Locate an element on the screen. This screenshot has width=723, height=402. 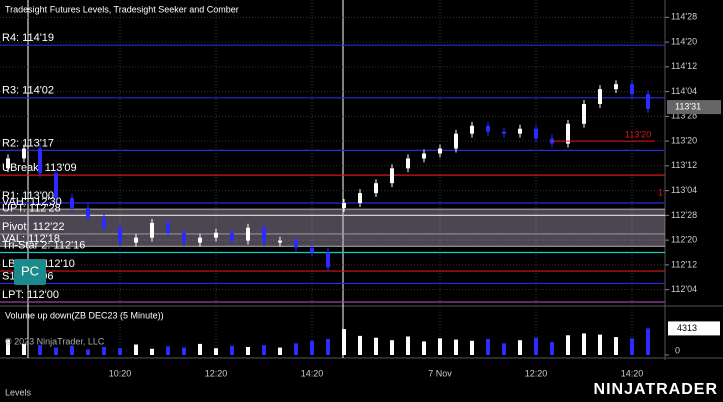
y-tick-label: 114'04 is located at coordinates (684, 91).